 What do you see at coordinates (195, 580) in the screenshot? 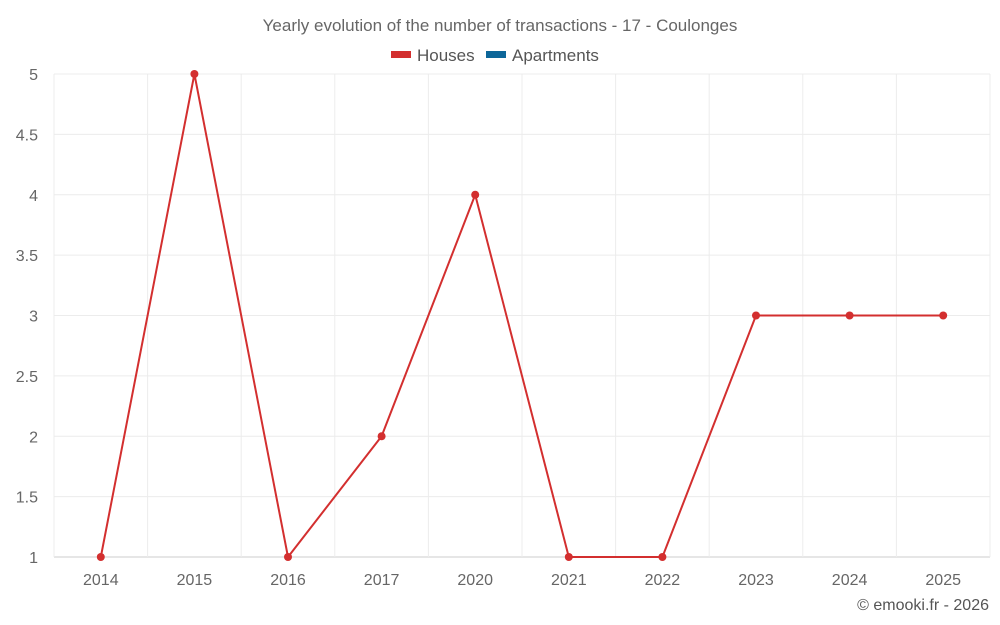
I see `x-tick-label: 2015` at bounding box center [195, 580].